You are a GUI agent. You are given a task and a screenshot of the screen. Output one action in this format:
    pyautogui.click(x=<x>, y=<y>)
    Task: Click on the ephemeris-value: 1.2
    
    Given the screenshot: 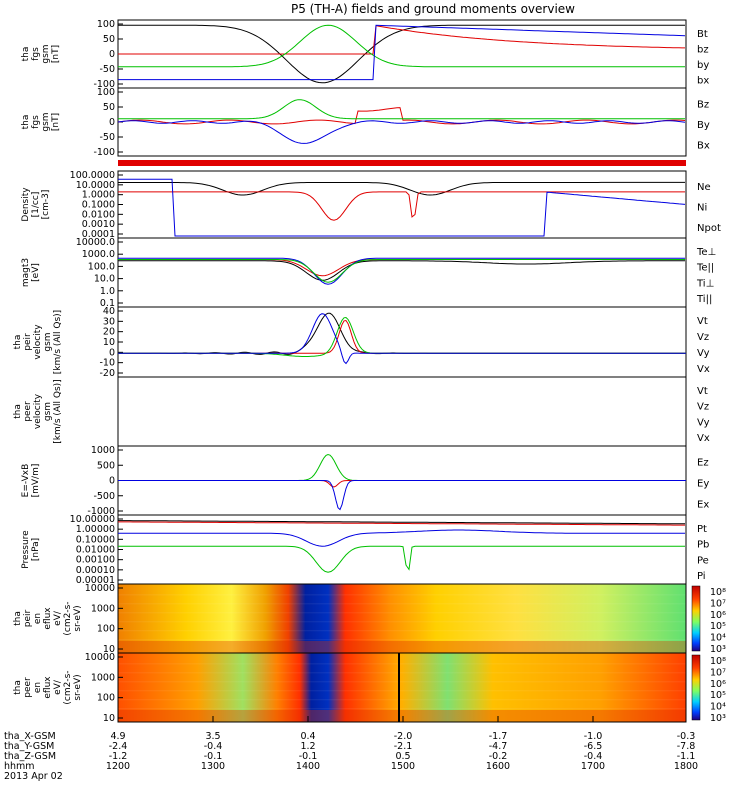 What is the action you would take?
    pyautogui.click(x=307, y=746)
    